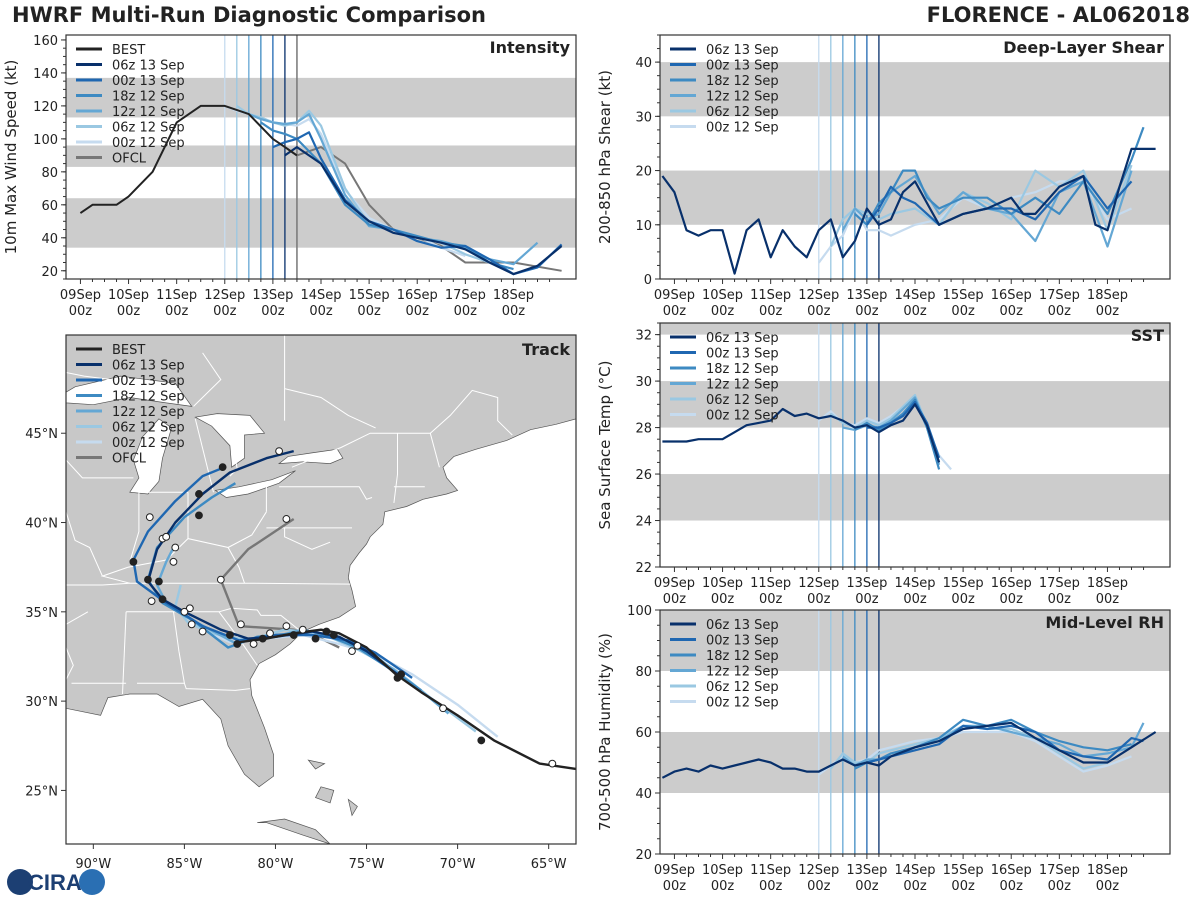 The height and width of the screenshot is (900, 1200). I want to click on track-line-18z-12-sep, so click(284, 587).